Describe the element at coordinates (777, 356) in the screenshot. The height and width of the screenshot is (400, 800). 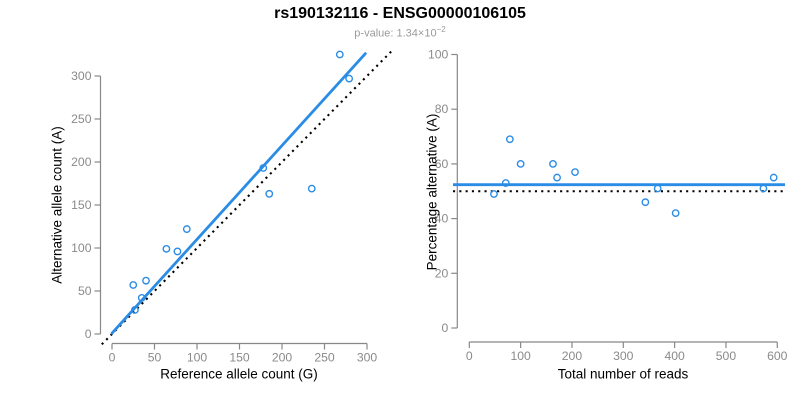
I see `x-tick-label: 600` at that location.